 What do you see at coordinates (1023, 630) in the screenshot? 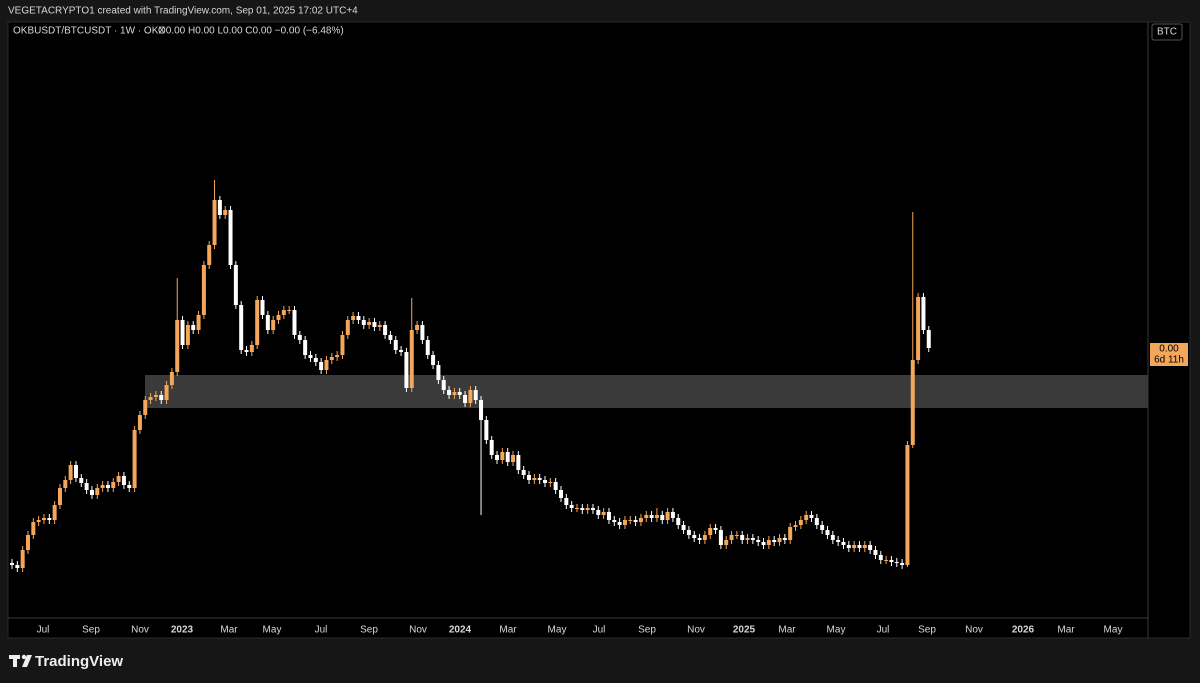
I see `x-tick-label: 2026` at bounding box center [1023, 630].